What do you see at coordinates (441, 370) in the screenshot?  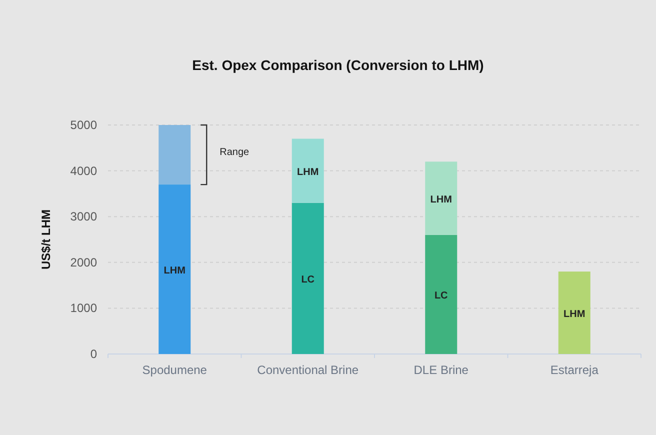 I see `x-tick-label: DLE Brine` at bounding box center [441, 370].